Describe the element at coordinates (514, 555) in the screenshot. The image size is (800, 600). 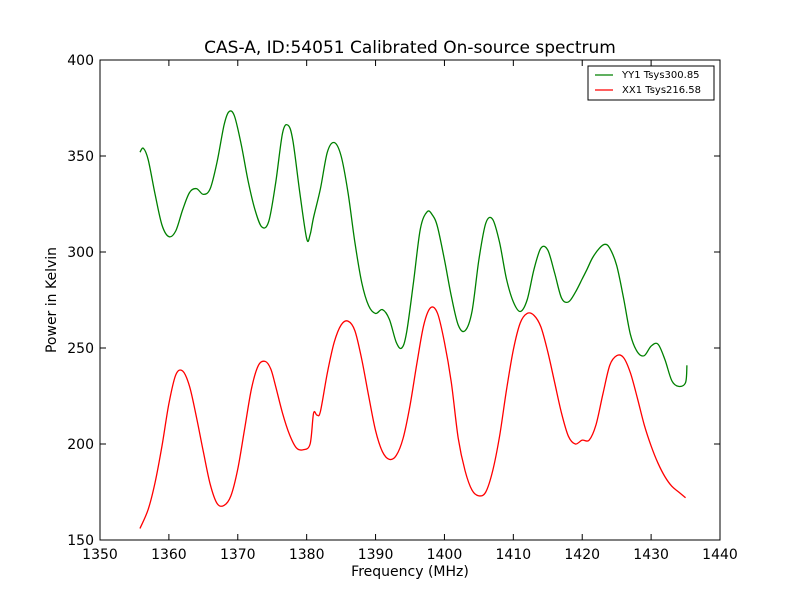
I see `x-tick-label: 1410` at that location.